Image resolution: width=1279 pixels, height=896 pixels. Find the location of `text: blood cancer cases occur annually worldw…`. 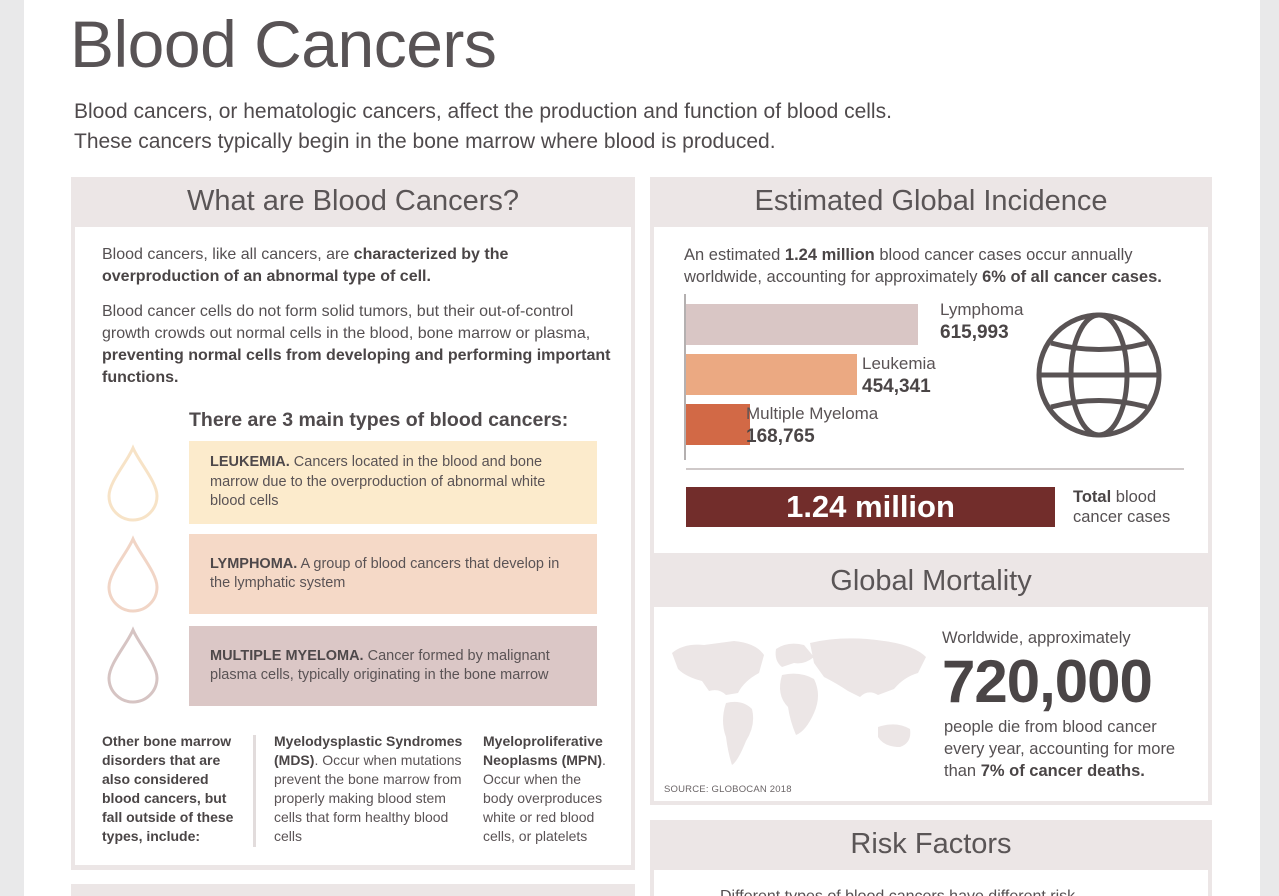

text: blood cancer cases occur annually worldw… is located at coordinates (908, 266).